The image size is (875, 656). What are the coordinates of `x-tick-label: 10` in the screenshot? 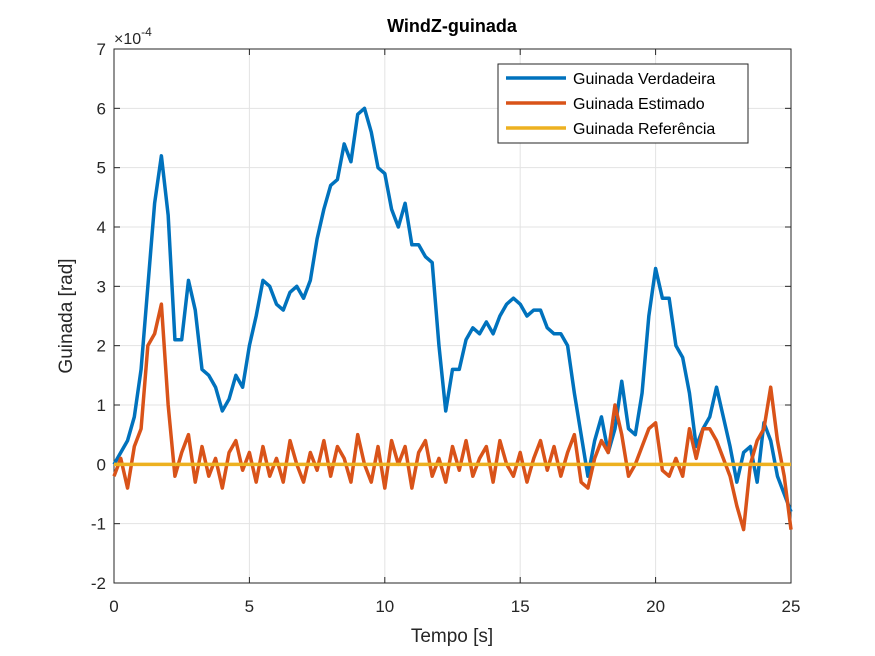 It's located at (384, 606).